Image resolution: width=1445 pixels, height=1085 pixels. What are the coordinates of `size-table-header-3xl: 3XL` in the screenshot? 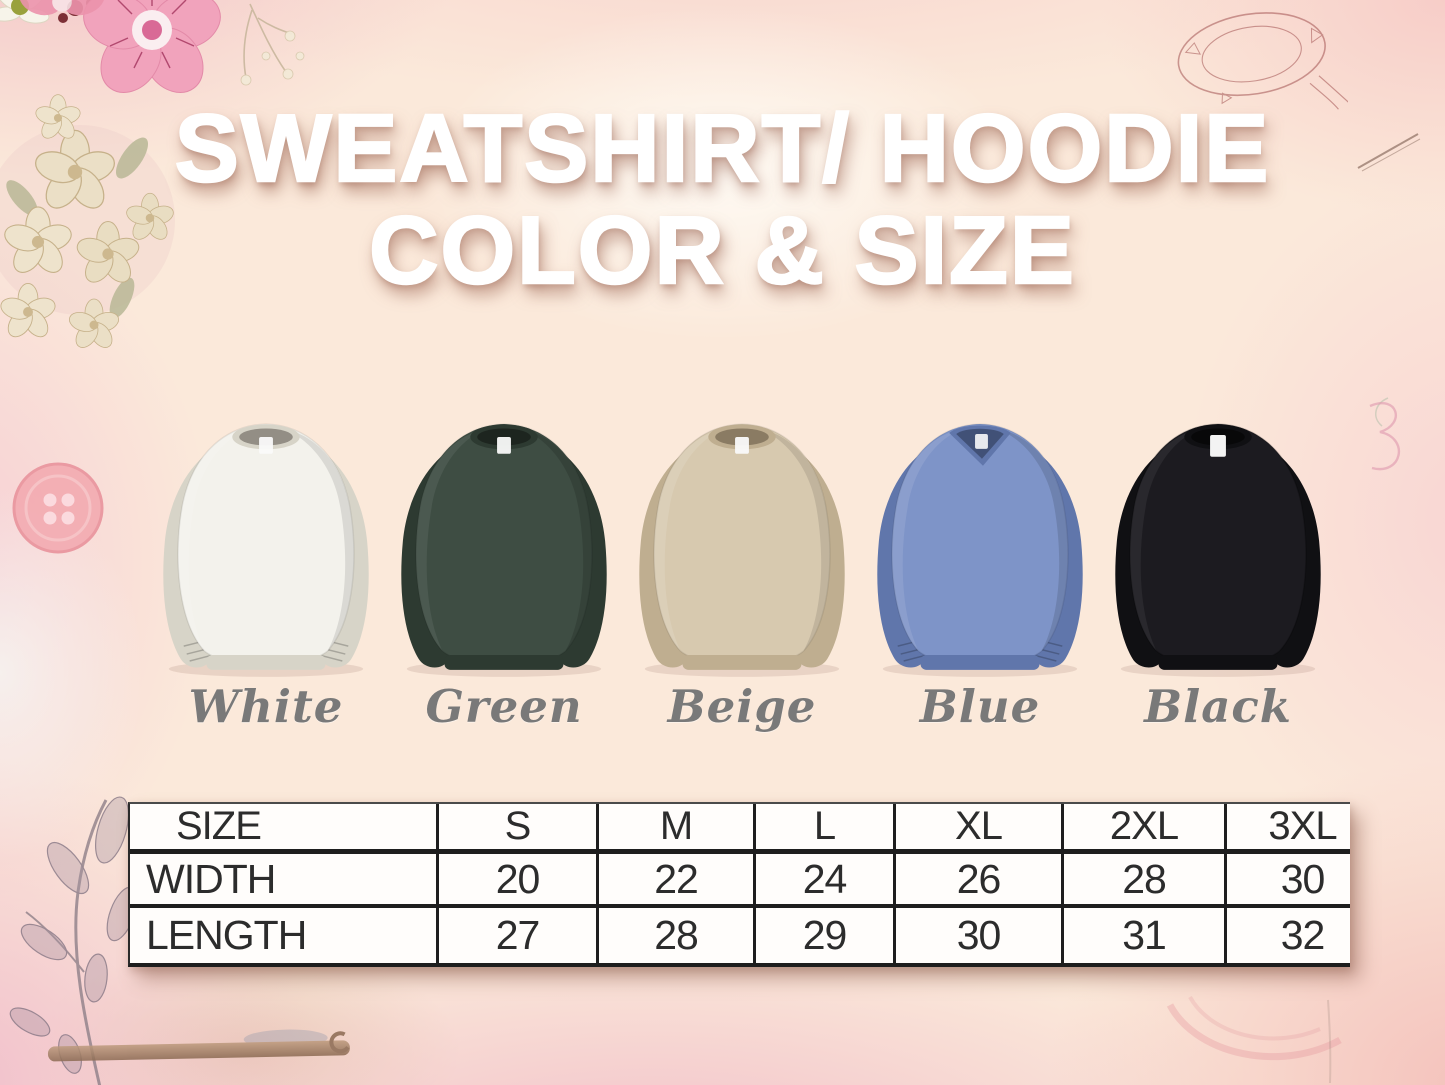 It's located at (1288, 829).